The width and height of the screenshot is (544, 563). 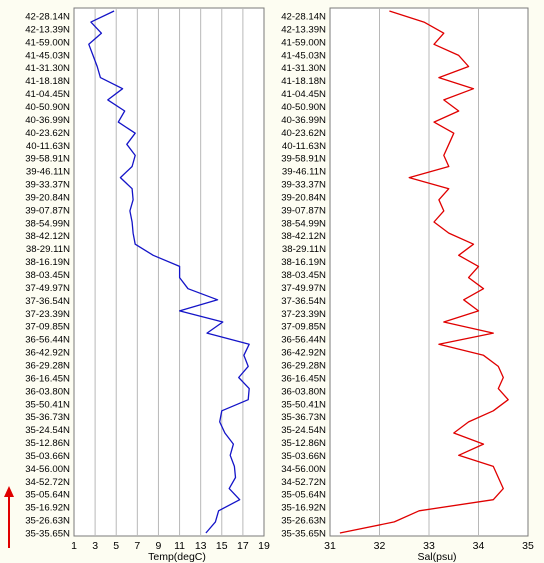 I want to click on x-tick-label: 5, so click(x=116, y=546).